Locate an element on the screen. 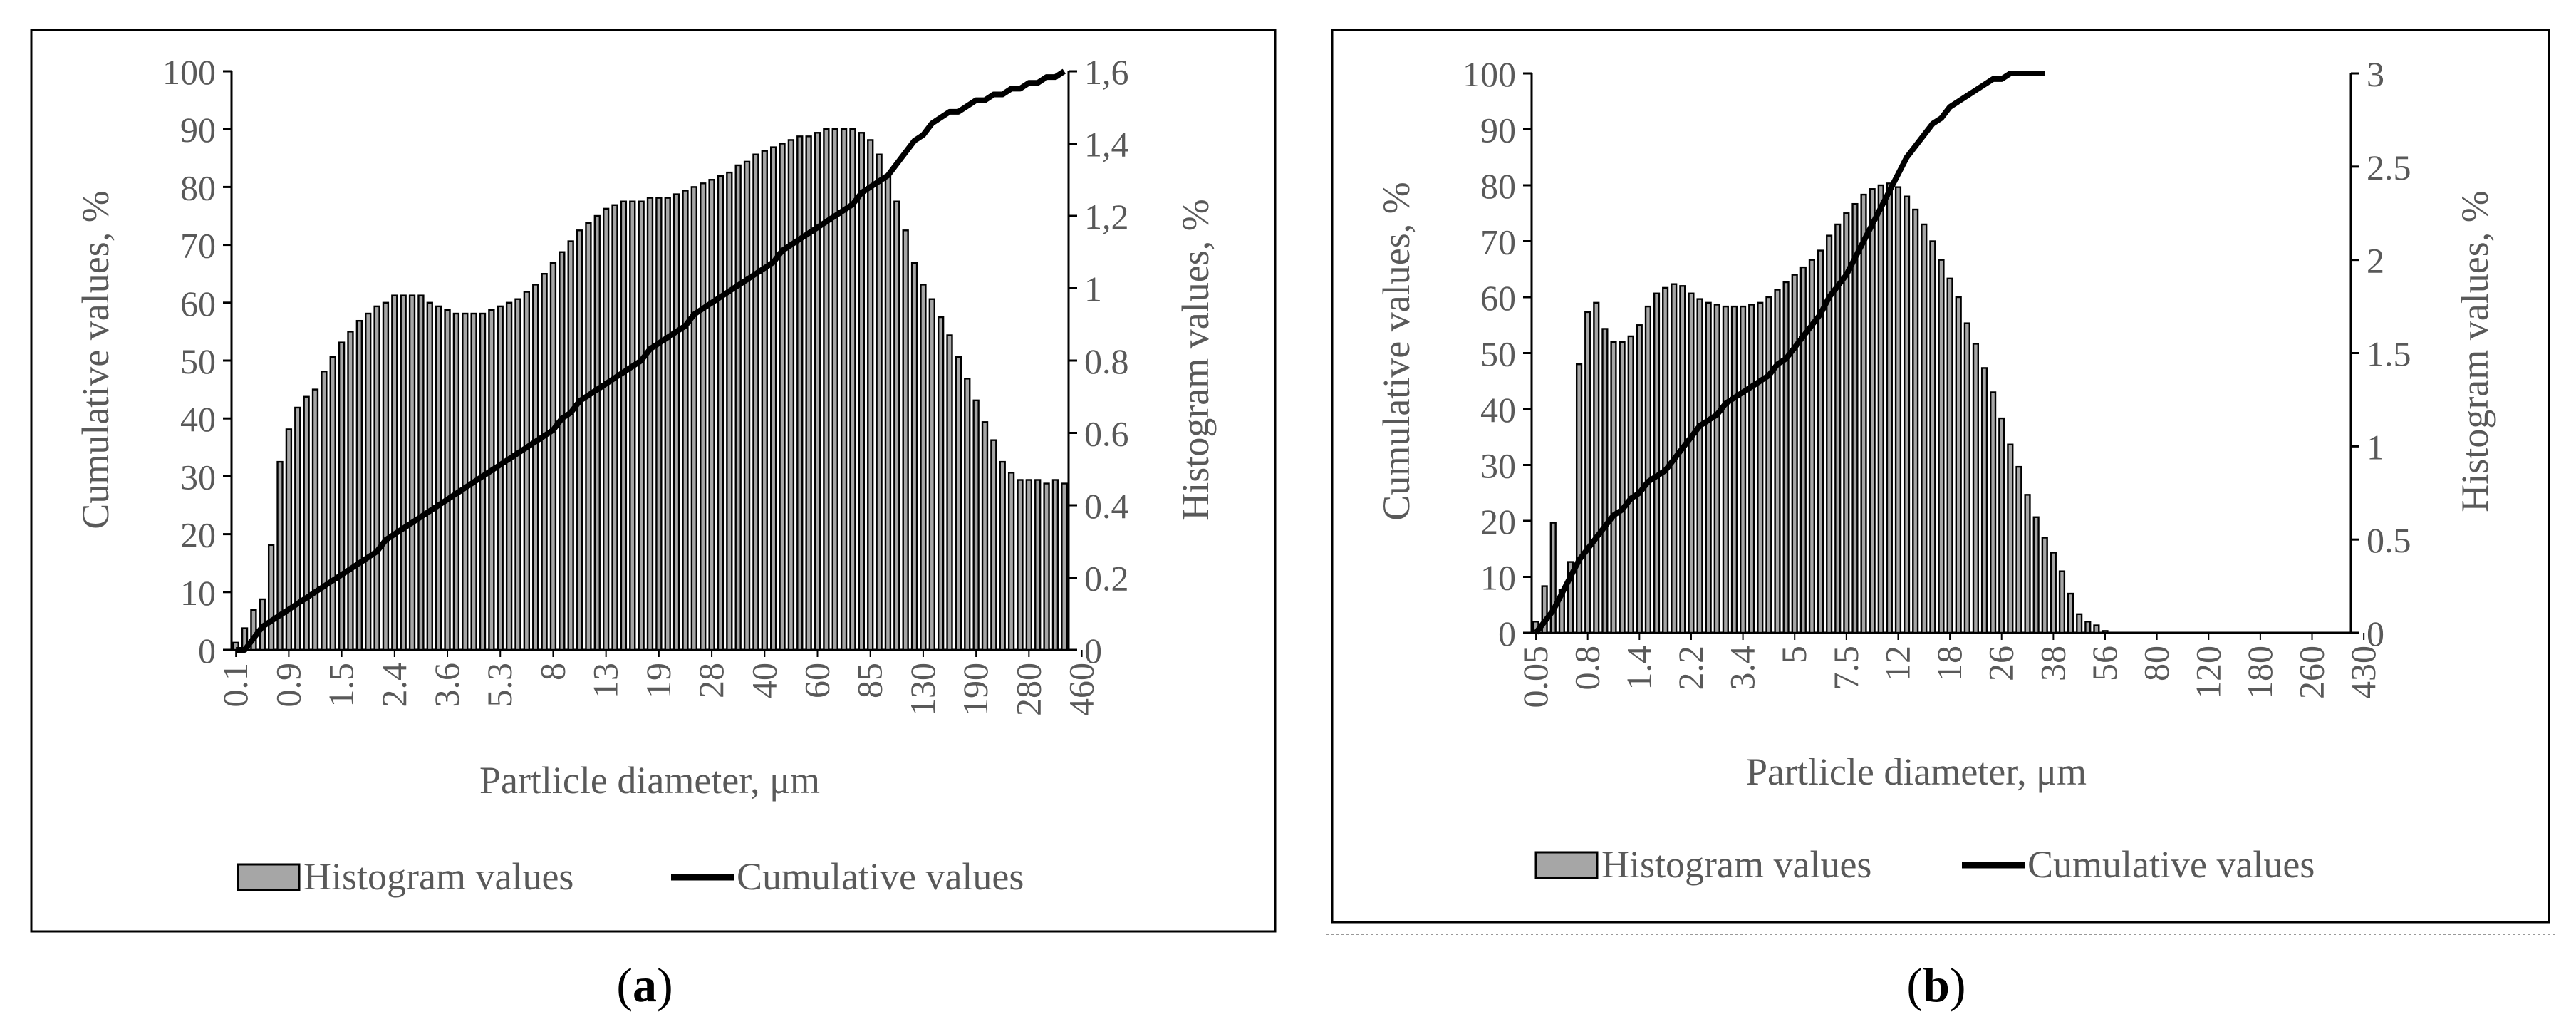 This screenshot has width=2576, height=1034. x-tick-label: 180 is located at coordinates (2260, 672).